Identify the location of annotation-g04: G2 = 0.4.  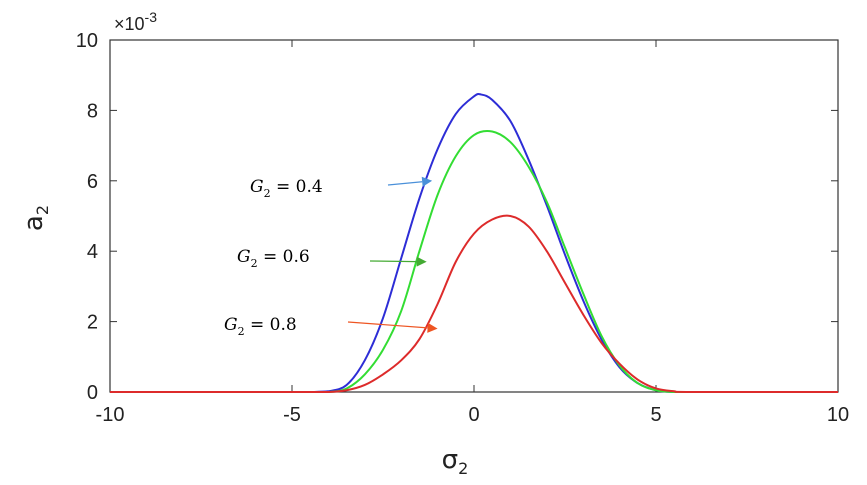
(286, 188).